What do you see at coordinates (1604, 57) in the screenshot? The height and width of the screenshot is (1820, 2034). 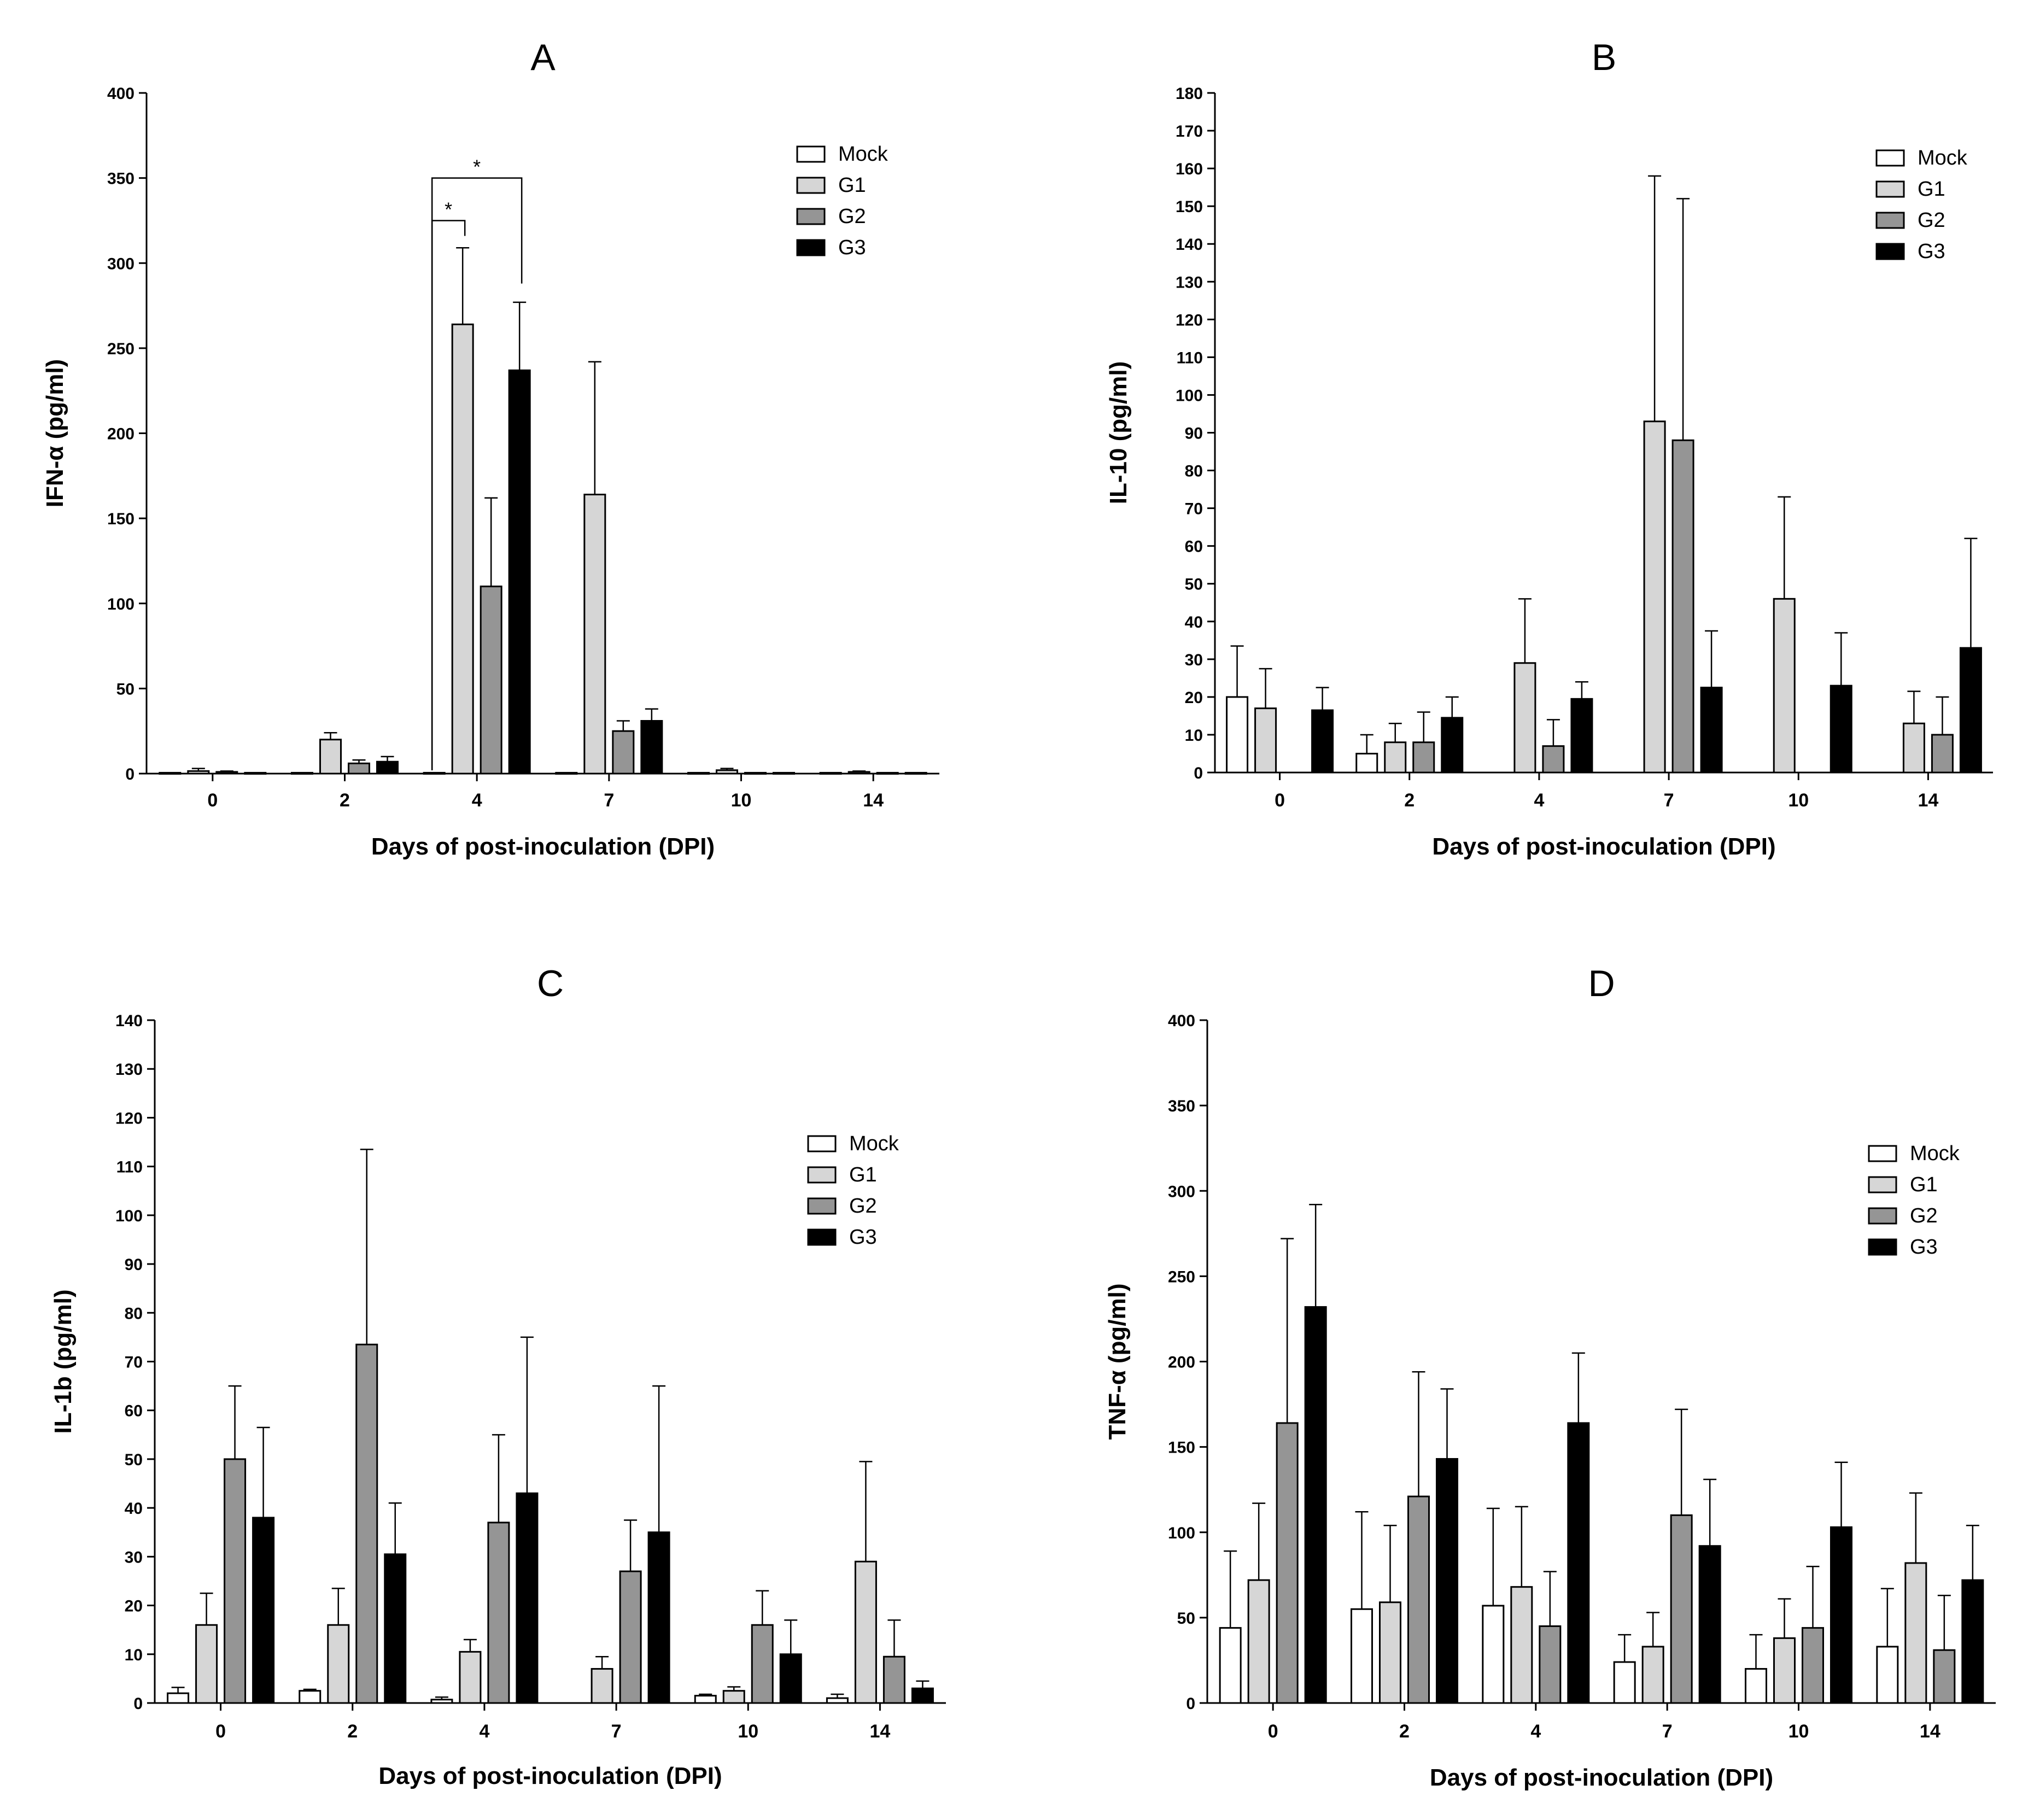 I see `panel-title: B` at bounding box center [1604, 57].